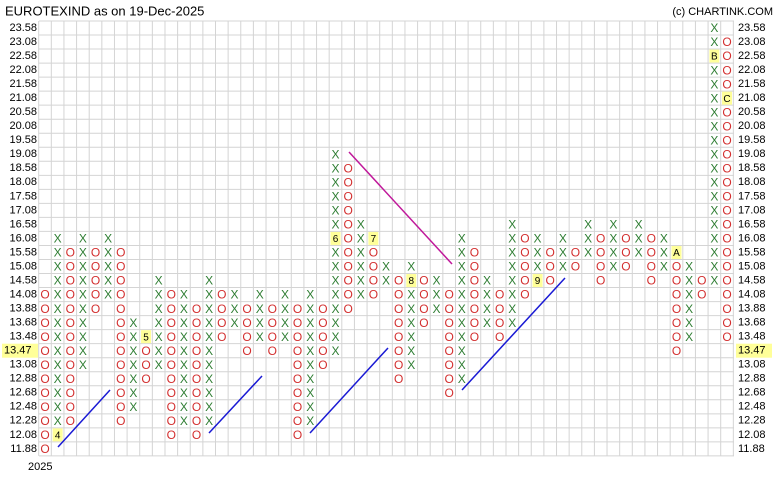 Image resolution: width=778 pixels, height=484 pixels. What do you see at coordinates (722, 12) in the screenshot?
I see `credit: (c) CHARTINK.COM` at bounding box center [722, 12].